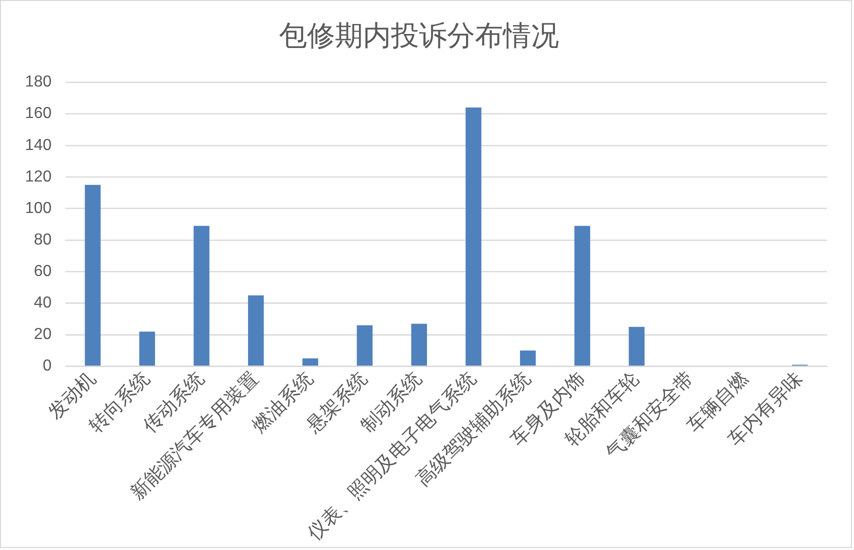 The height and width of the screenshot is (550, 854). What do you see at coordinates (43, 335) in the screenshot?
I see `y-tick-label: 20` at bounding box center [43, 335].